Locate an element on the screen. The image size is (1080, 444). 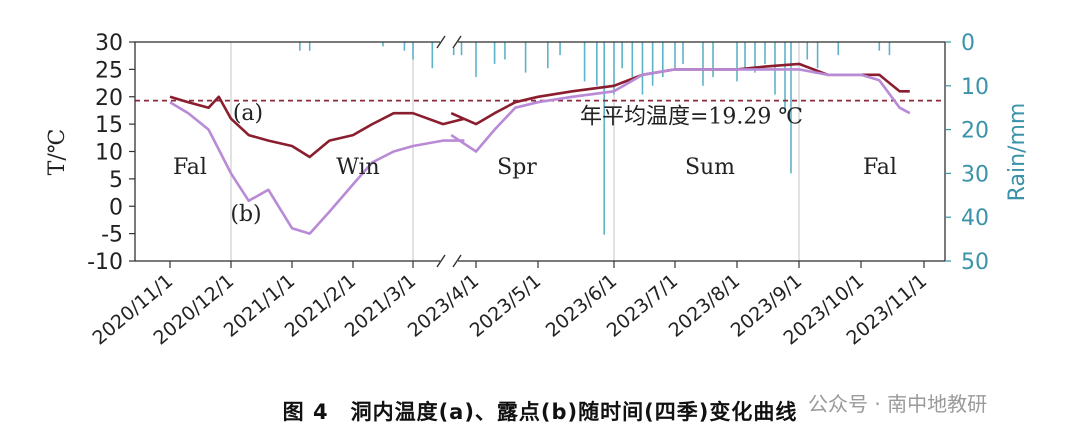
y2-tick-label: 0 is located at coordinates (968, 43).